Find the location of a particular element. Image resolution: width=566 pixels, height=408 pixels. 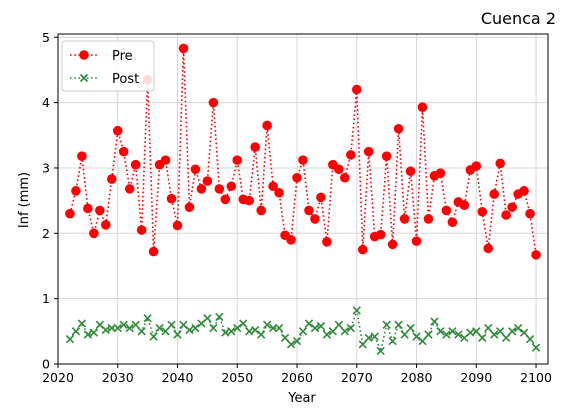

x-tick-label: 2090 is located at coordinates (476, 377).